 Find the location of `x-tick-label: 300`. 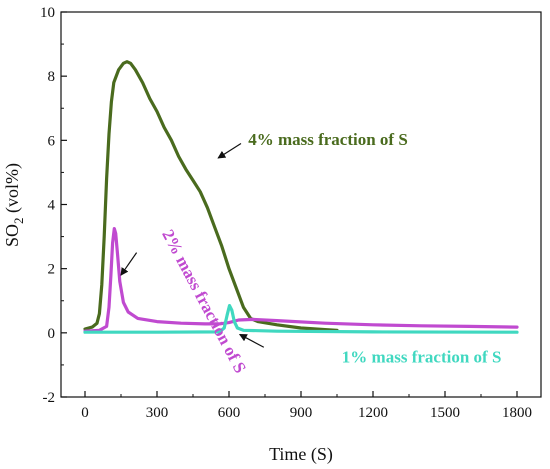

x-tick-label: 300 is located at coordinates (157, 413).